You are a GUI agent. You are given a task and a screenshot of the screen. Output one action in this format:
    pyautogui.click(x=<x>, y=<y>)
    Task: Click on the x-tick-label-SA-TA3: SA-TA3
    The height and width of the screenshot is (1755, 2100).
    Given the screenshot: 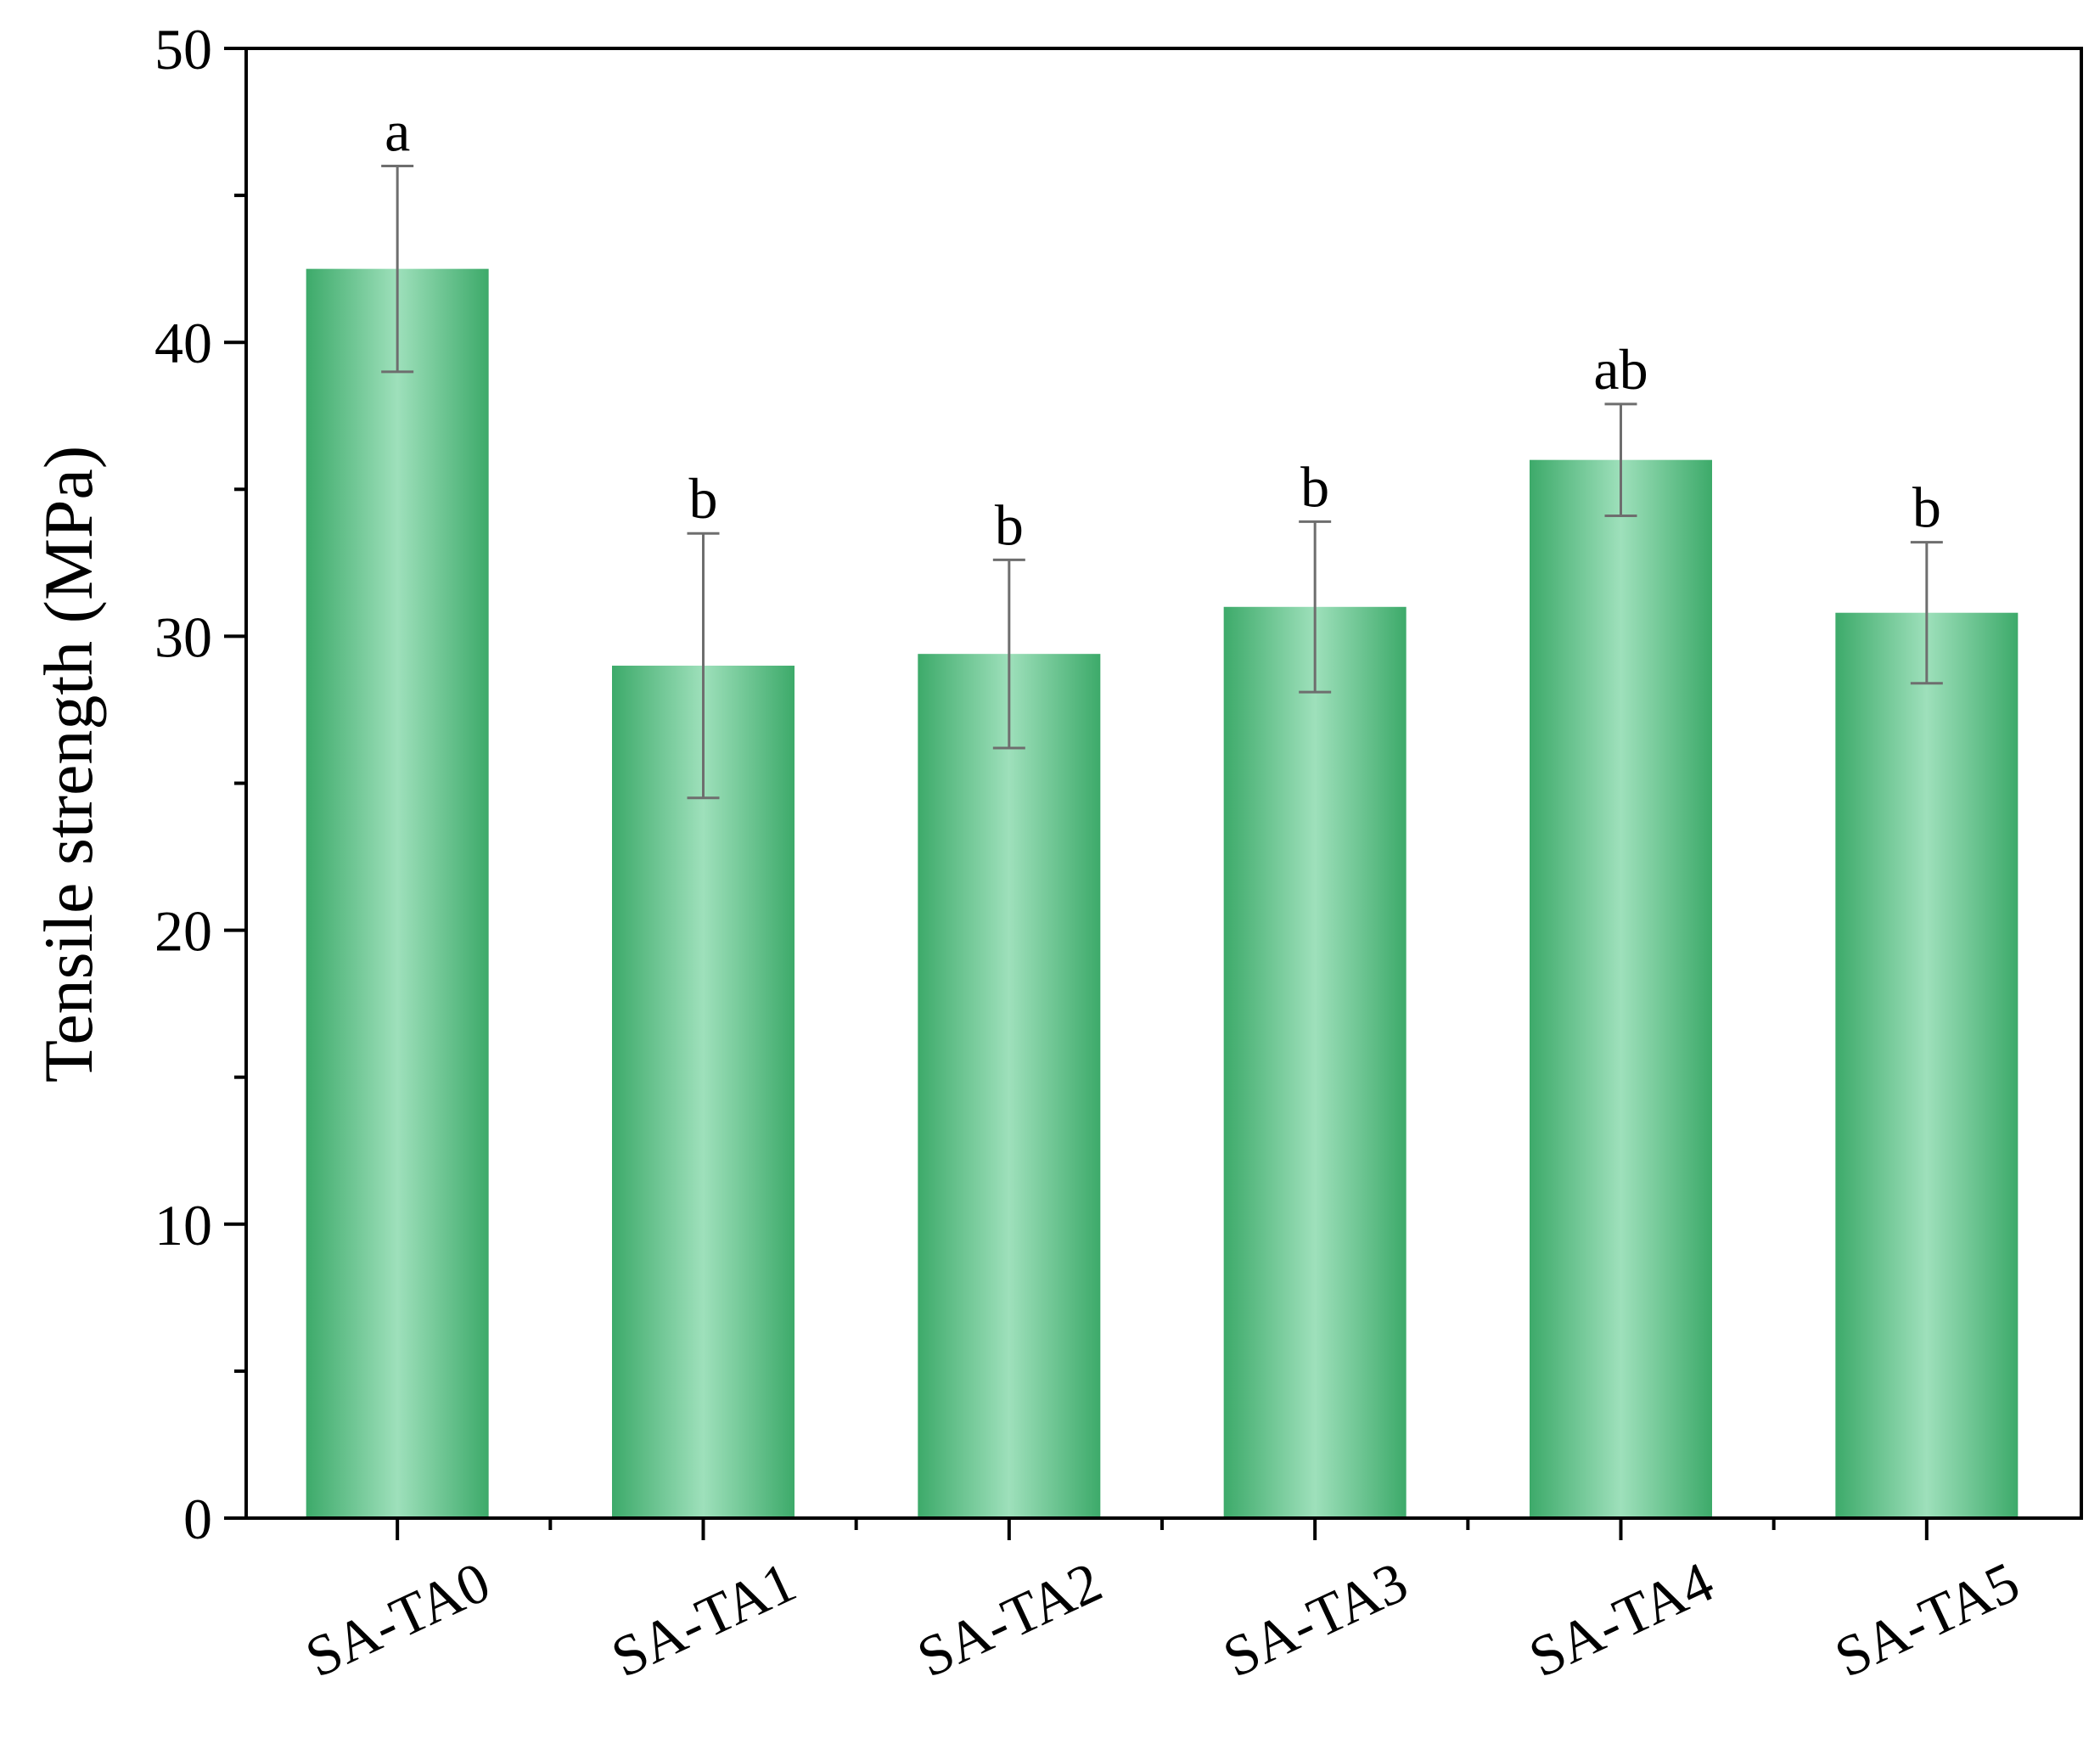 What is the action you would take?
    pyautogui.click(x=1315, y=1620)
    